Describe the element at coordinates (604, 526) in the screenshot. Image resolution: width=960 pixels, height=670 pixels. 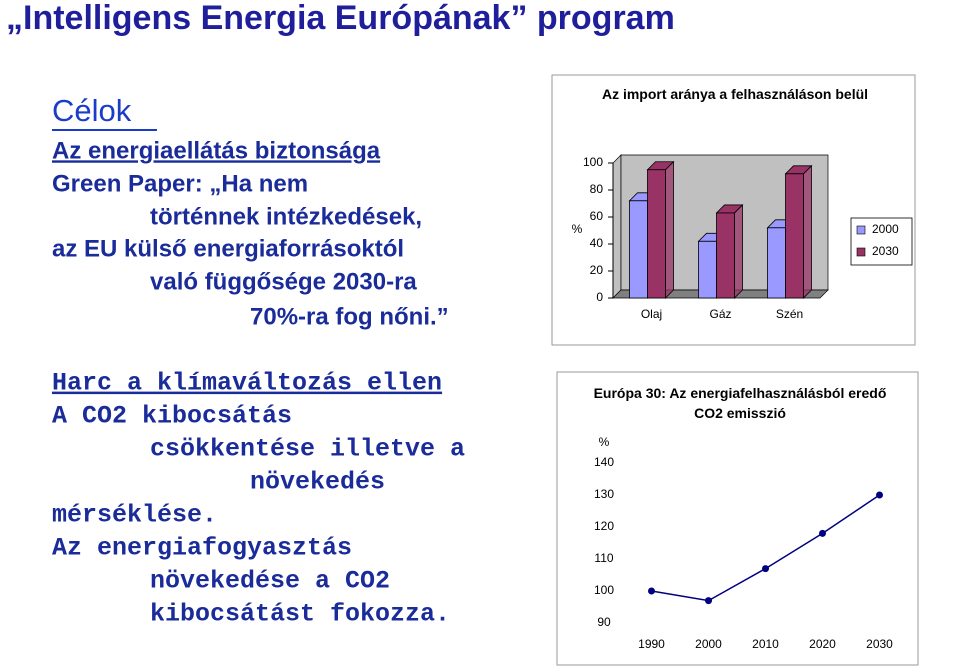
I see `y-tick-label: 120` at that location.